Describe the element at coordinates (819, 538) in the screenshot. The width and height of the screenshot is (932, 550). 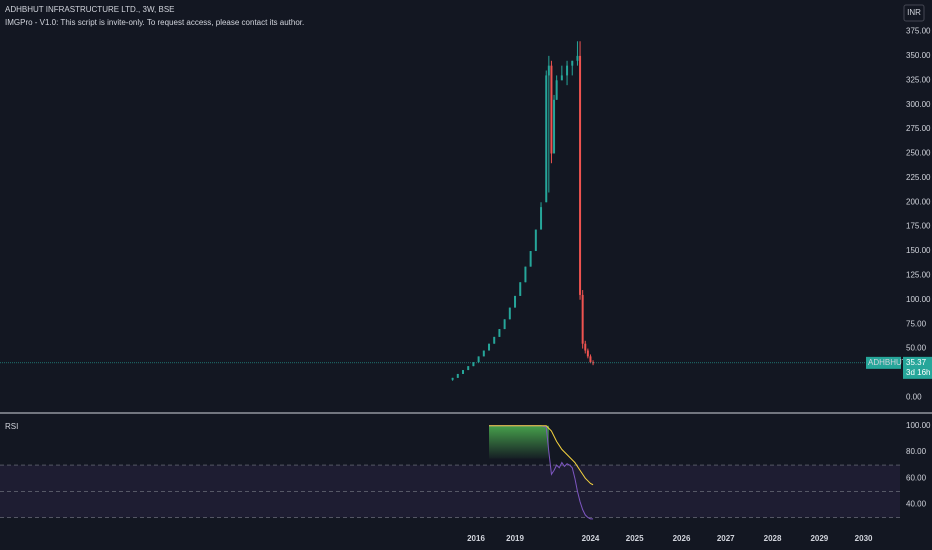
I see `x-tick-label: 2029` at that location.